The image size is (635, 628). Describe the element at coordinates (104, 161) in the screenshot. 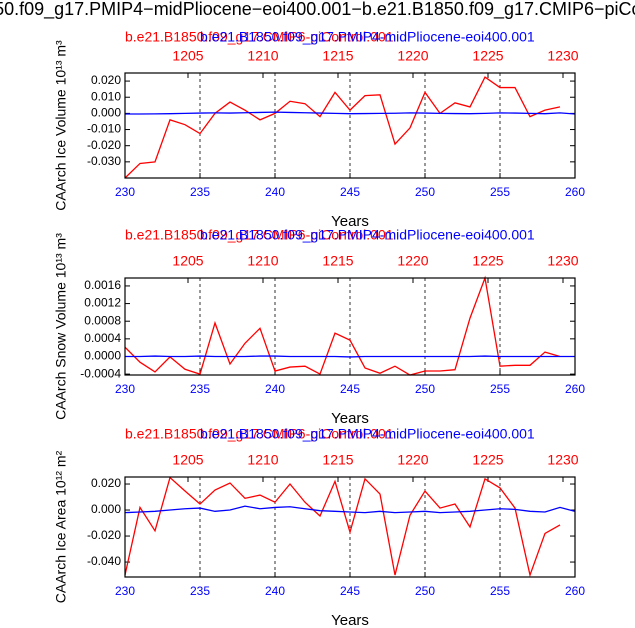

I see `y-tick-label: -0.030` at that location.